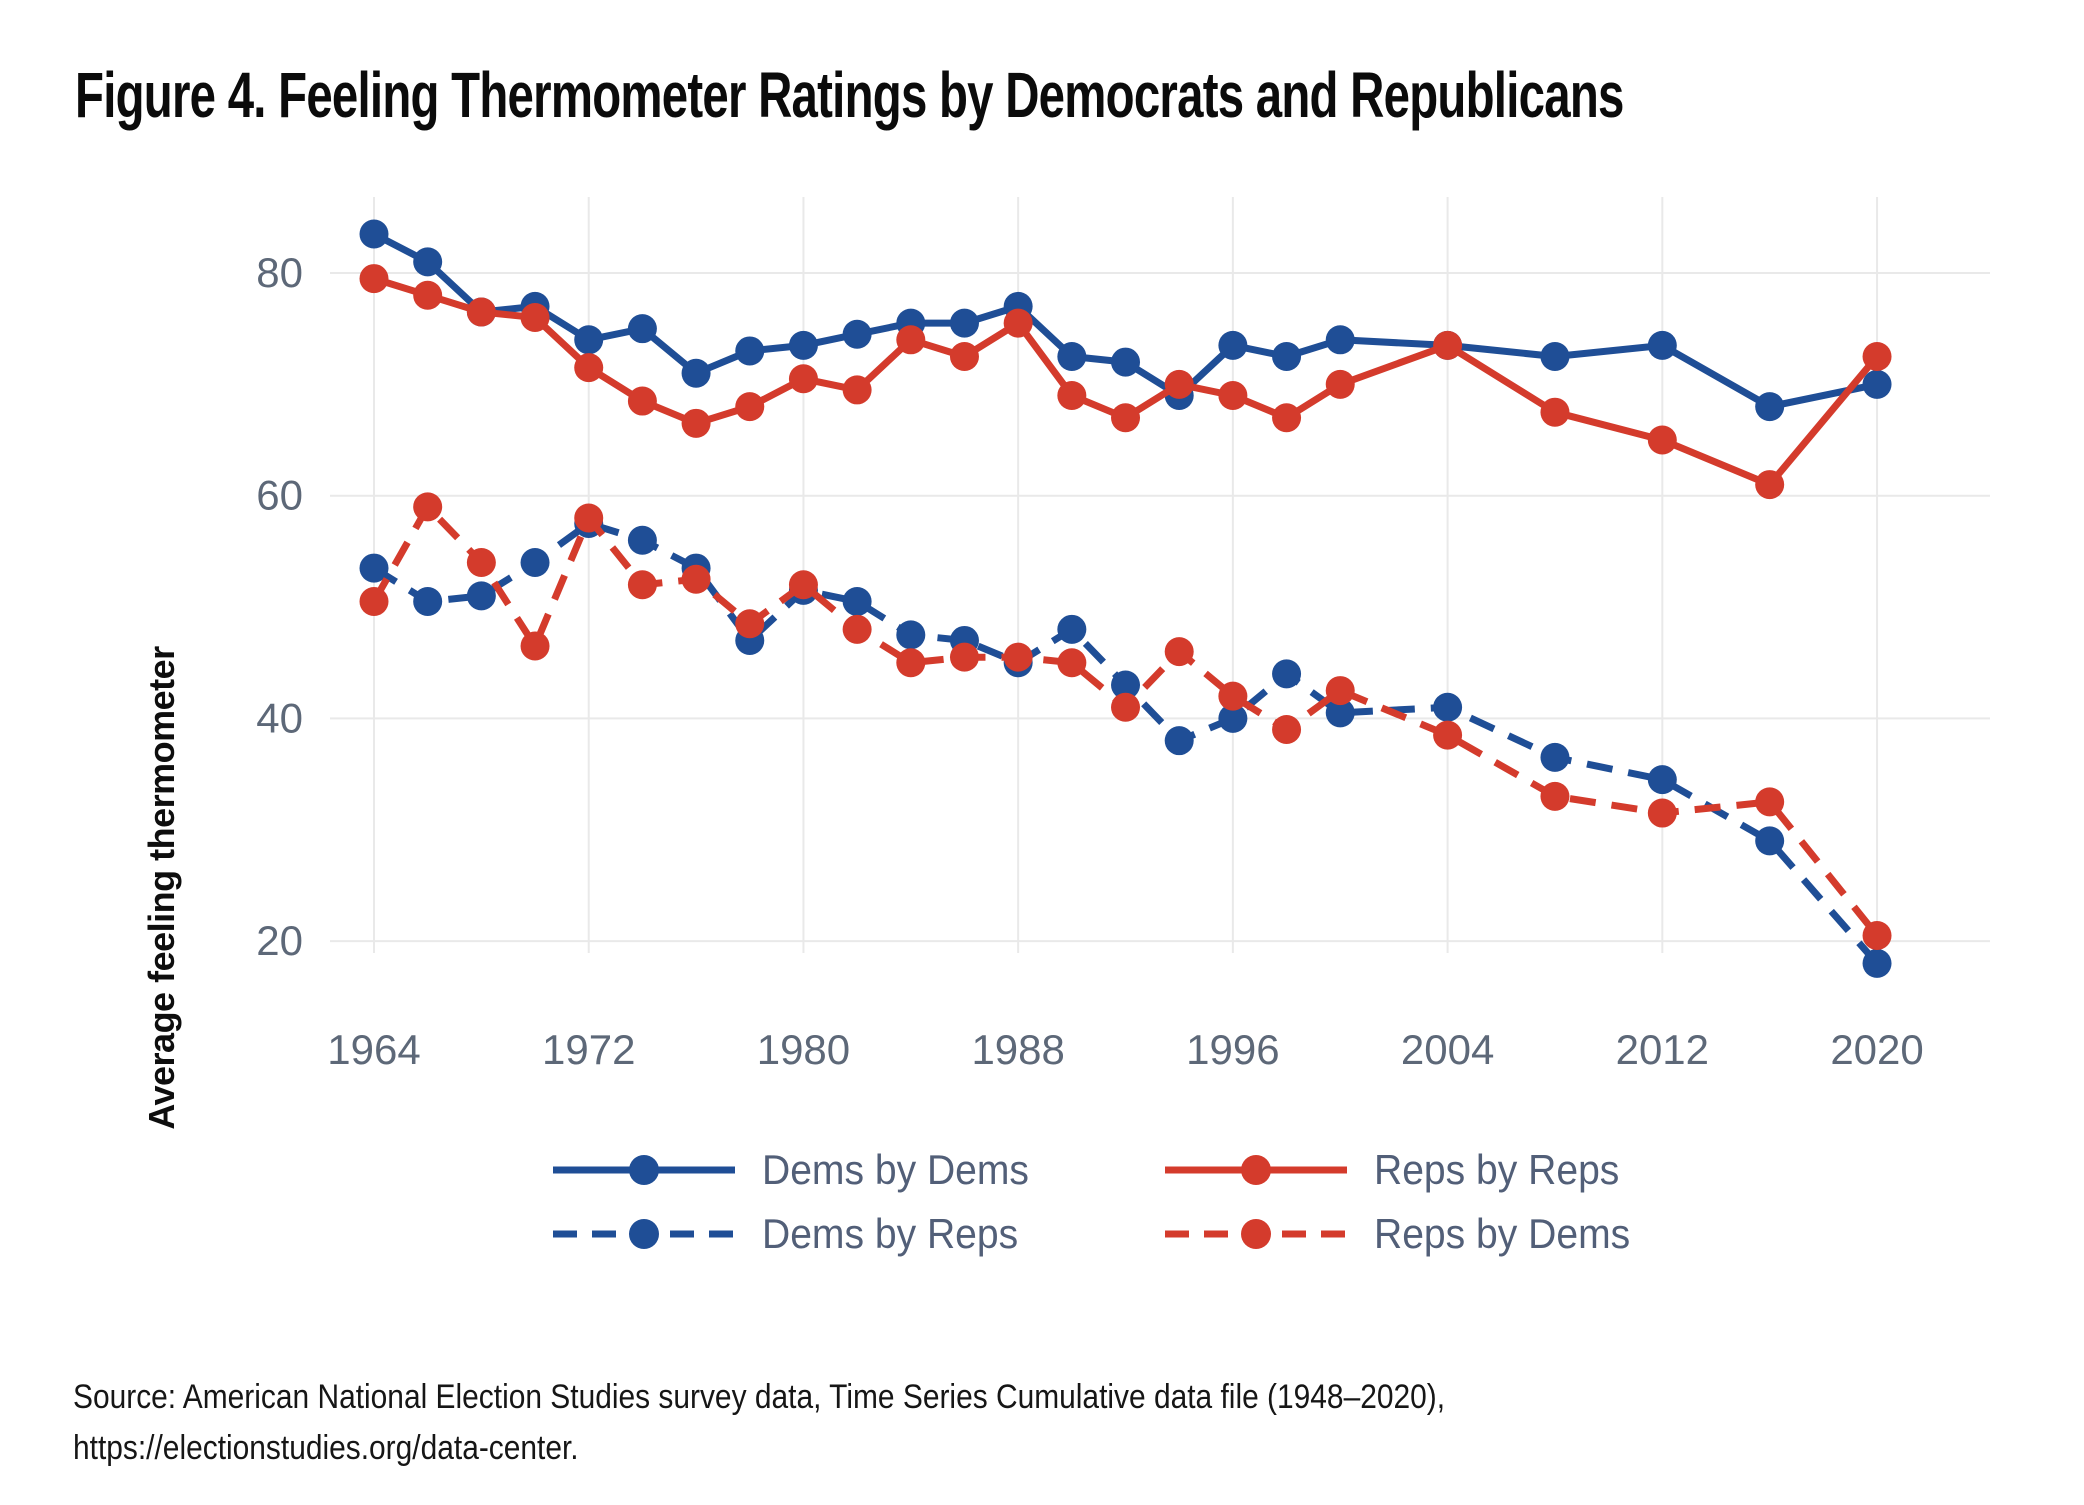 This screenshot has height=1505, width=2084. I want to click on legend-label: Reps by Reps, so click(1497, 1169).